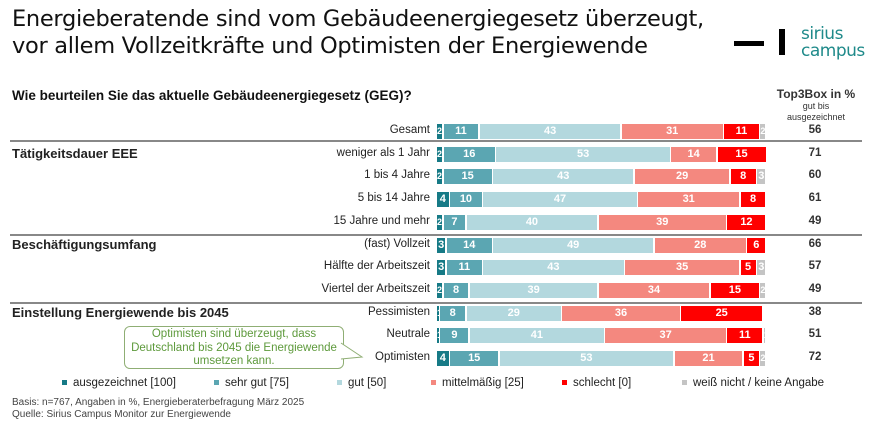  I want to click on bar-segment-schlecht: 12, so click(746, 222).